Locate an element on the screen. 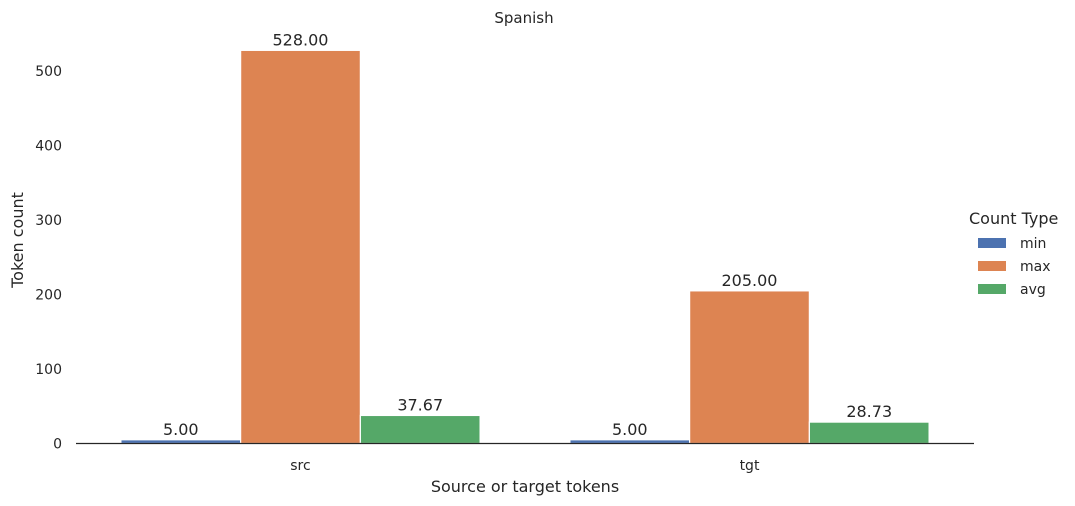 This screenshot has width=1075, height=506. bar-value-label: 205.00 is located at coordinates (750, 280).